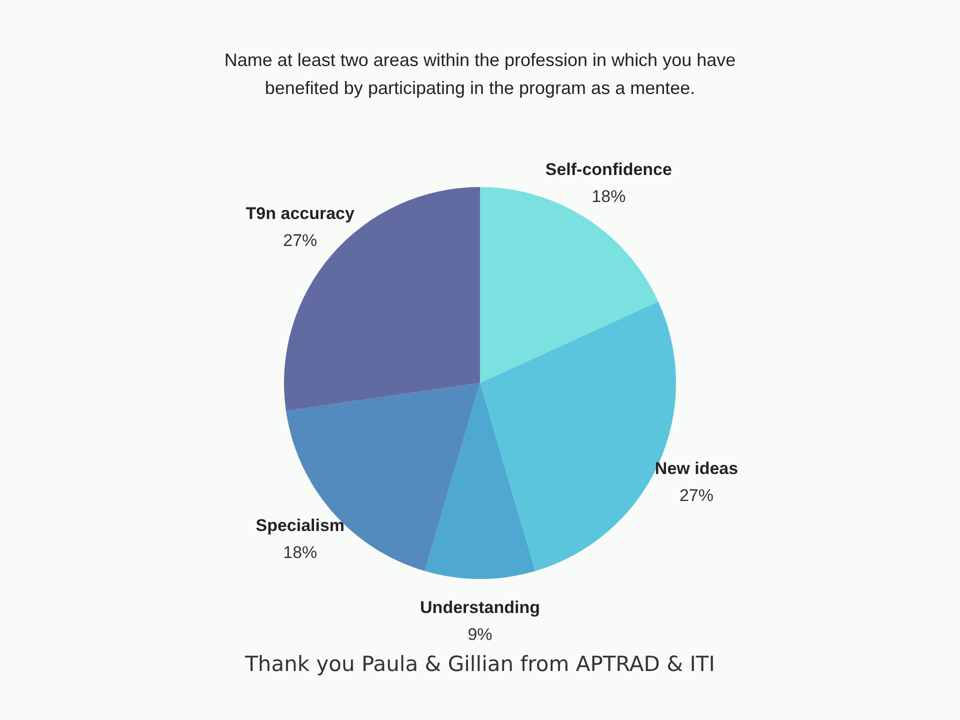 This screenshot has height=720, width=960. Describe the element at coordinates (300, 525) in the screenshot. I see `slice-label: Specialism` at that location.